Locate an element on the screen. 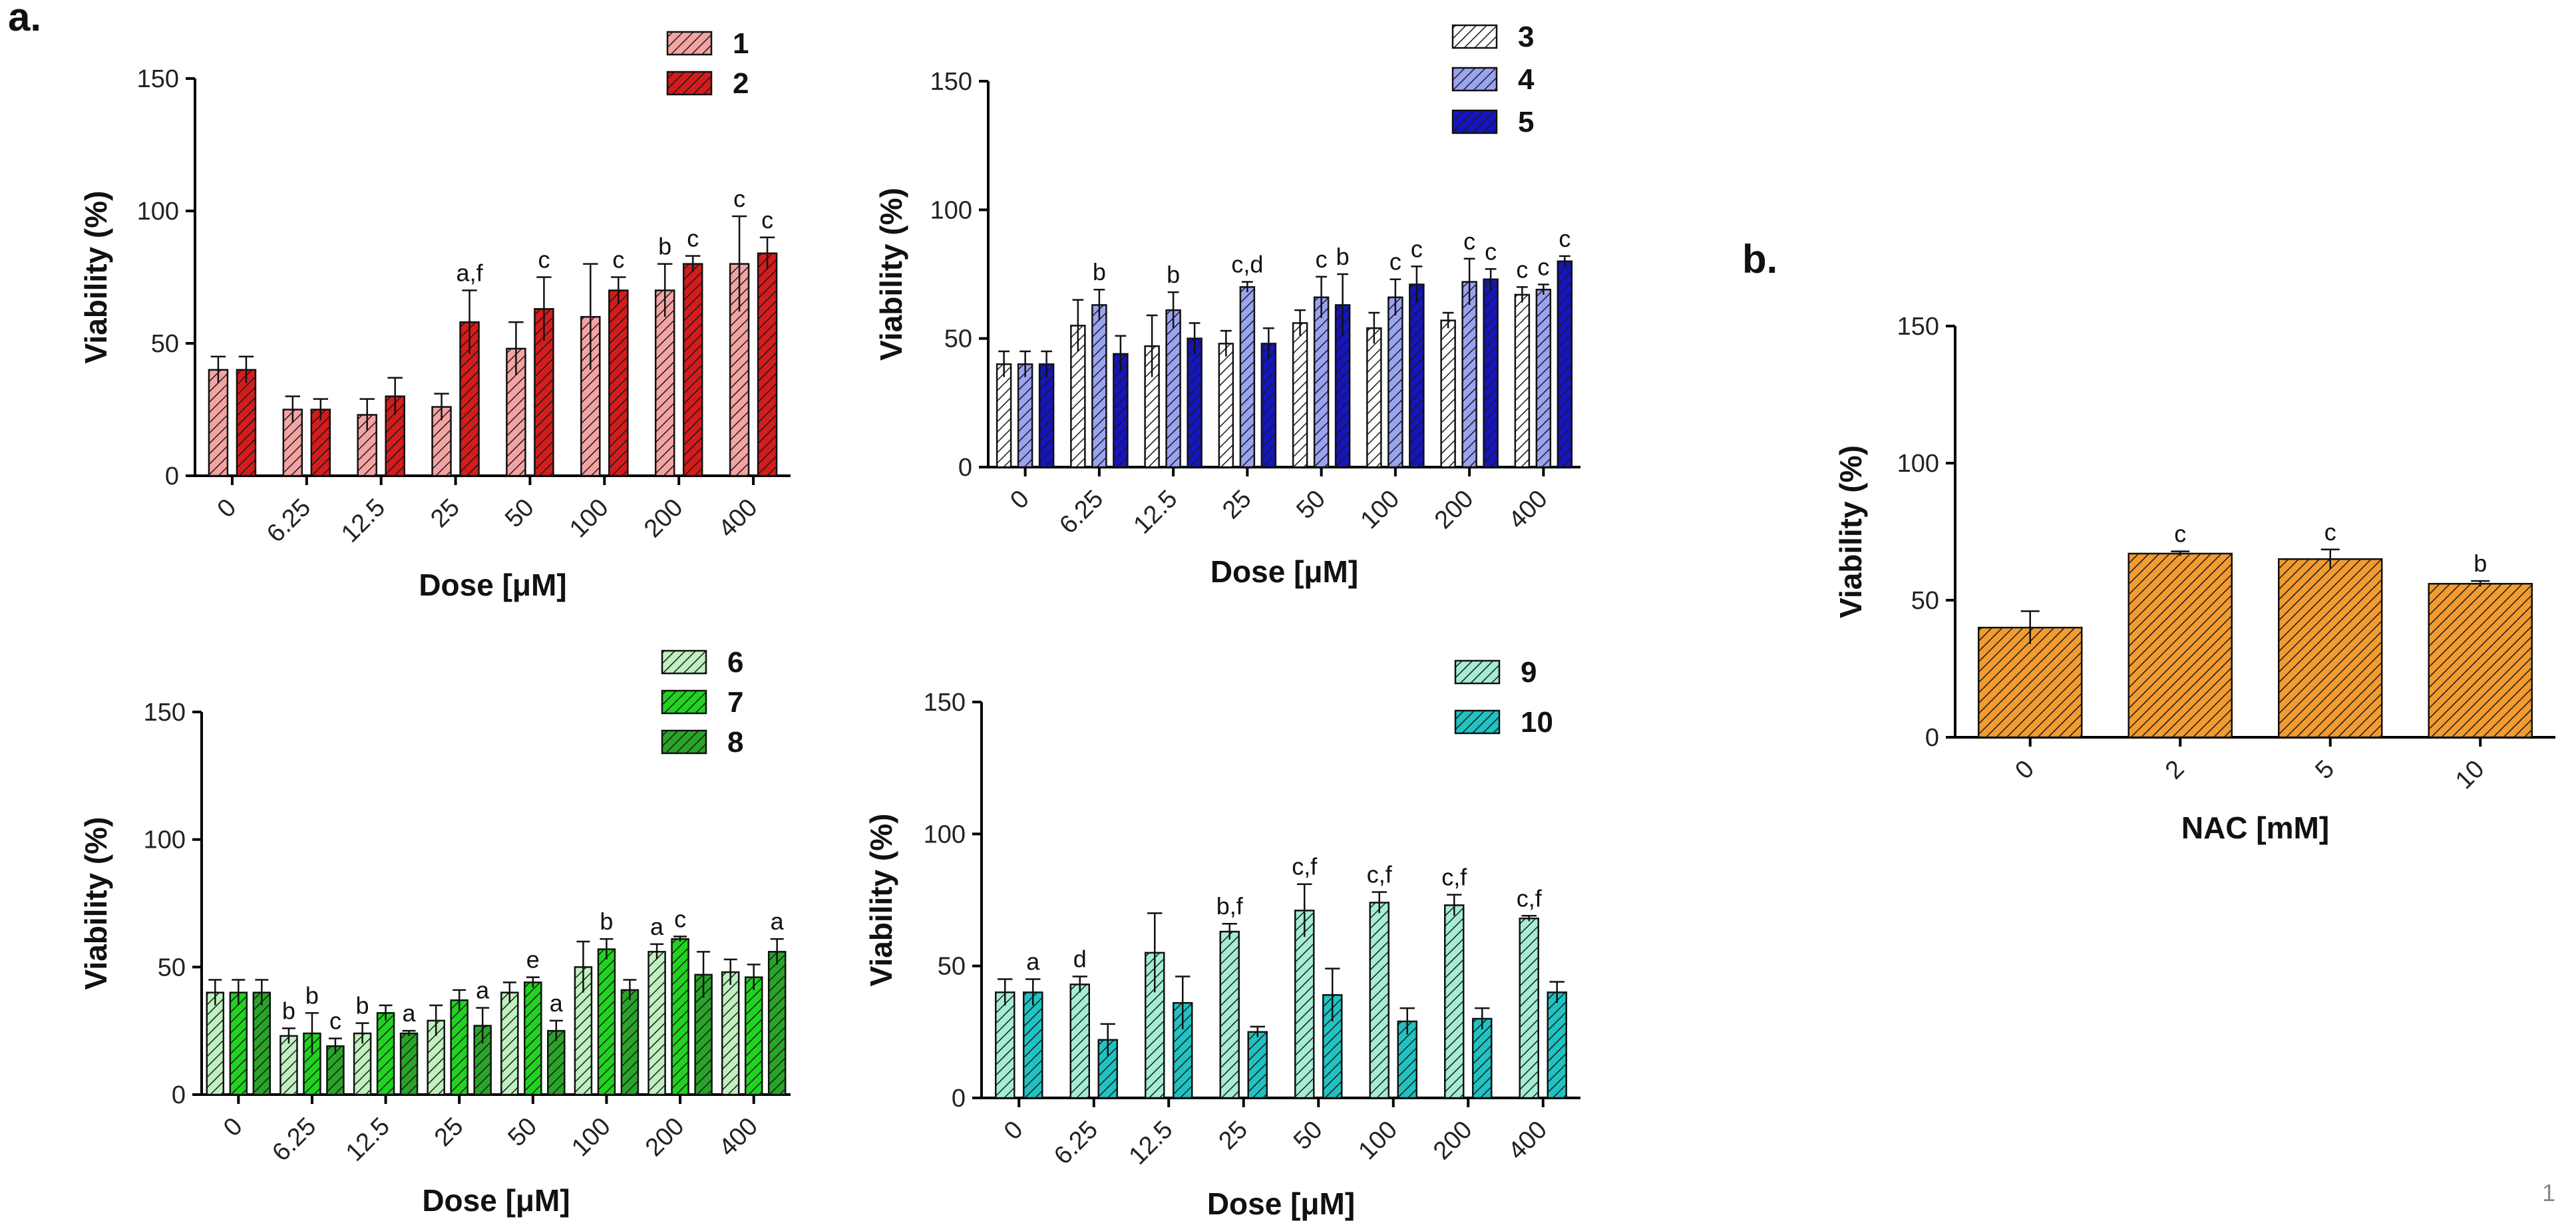 The width and height of the screenshot is (2576, 1231). chart-nac: 0 50 100 150 0 2 c 5 c 10 b Viability (%) NAC [mM] is located at coordinates (2194, 579).